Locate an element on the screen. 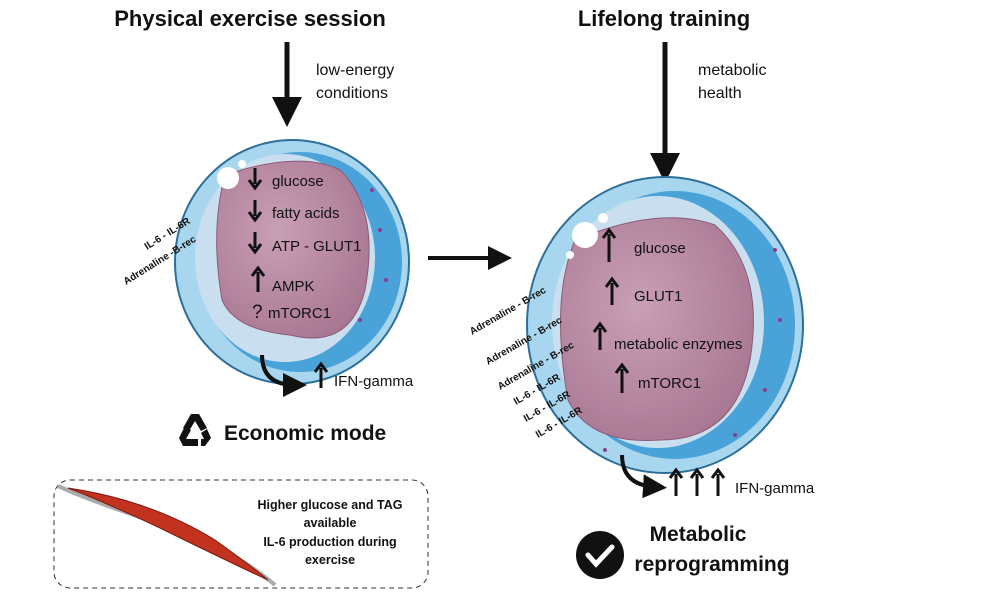  right-mode-label-1: Metabolic is located at coordinates (698, 534).